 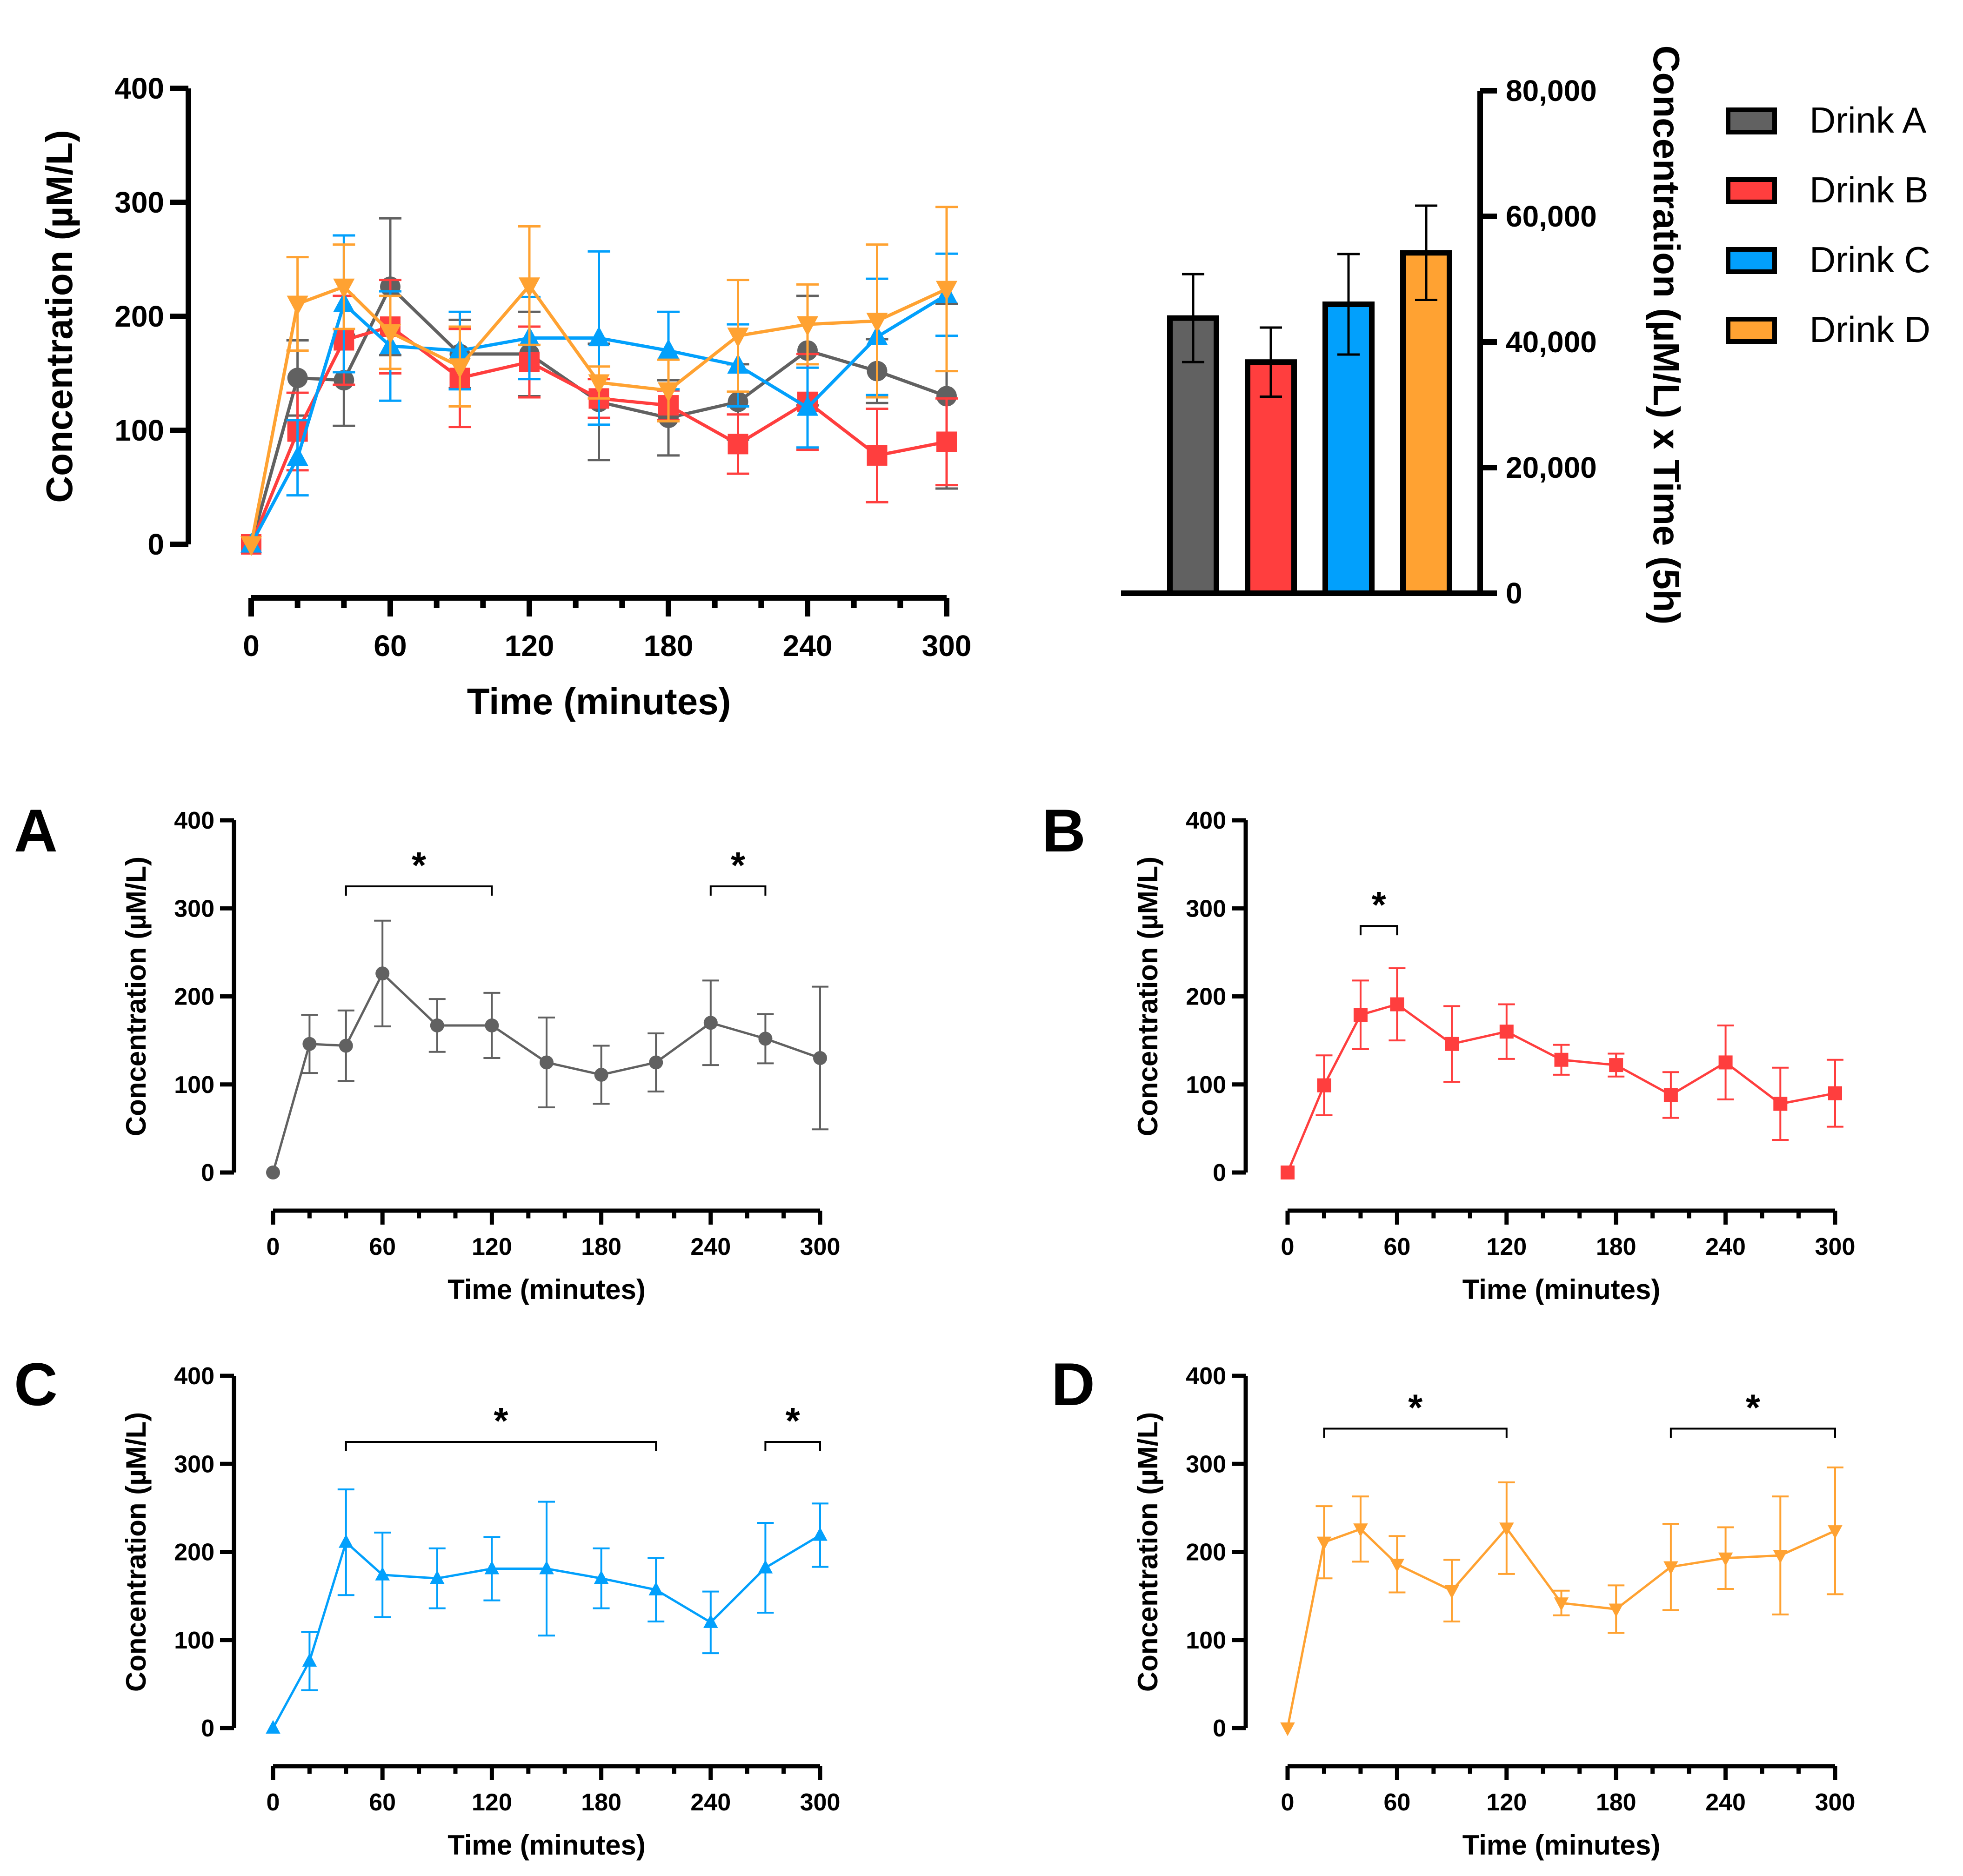 I want to click on y-tick-label: 400, so click(x=1206, y=1376).